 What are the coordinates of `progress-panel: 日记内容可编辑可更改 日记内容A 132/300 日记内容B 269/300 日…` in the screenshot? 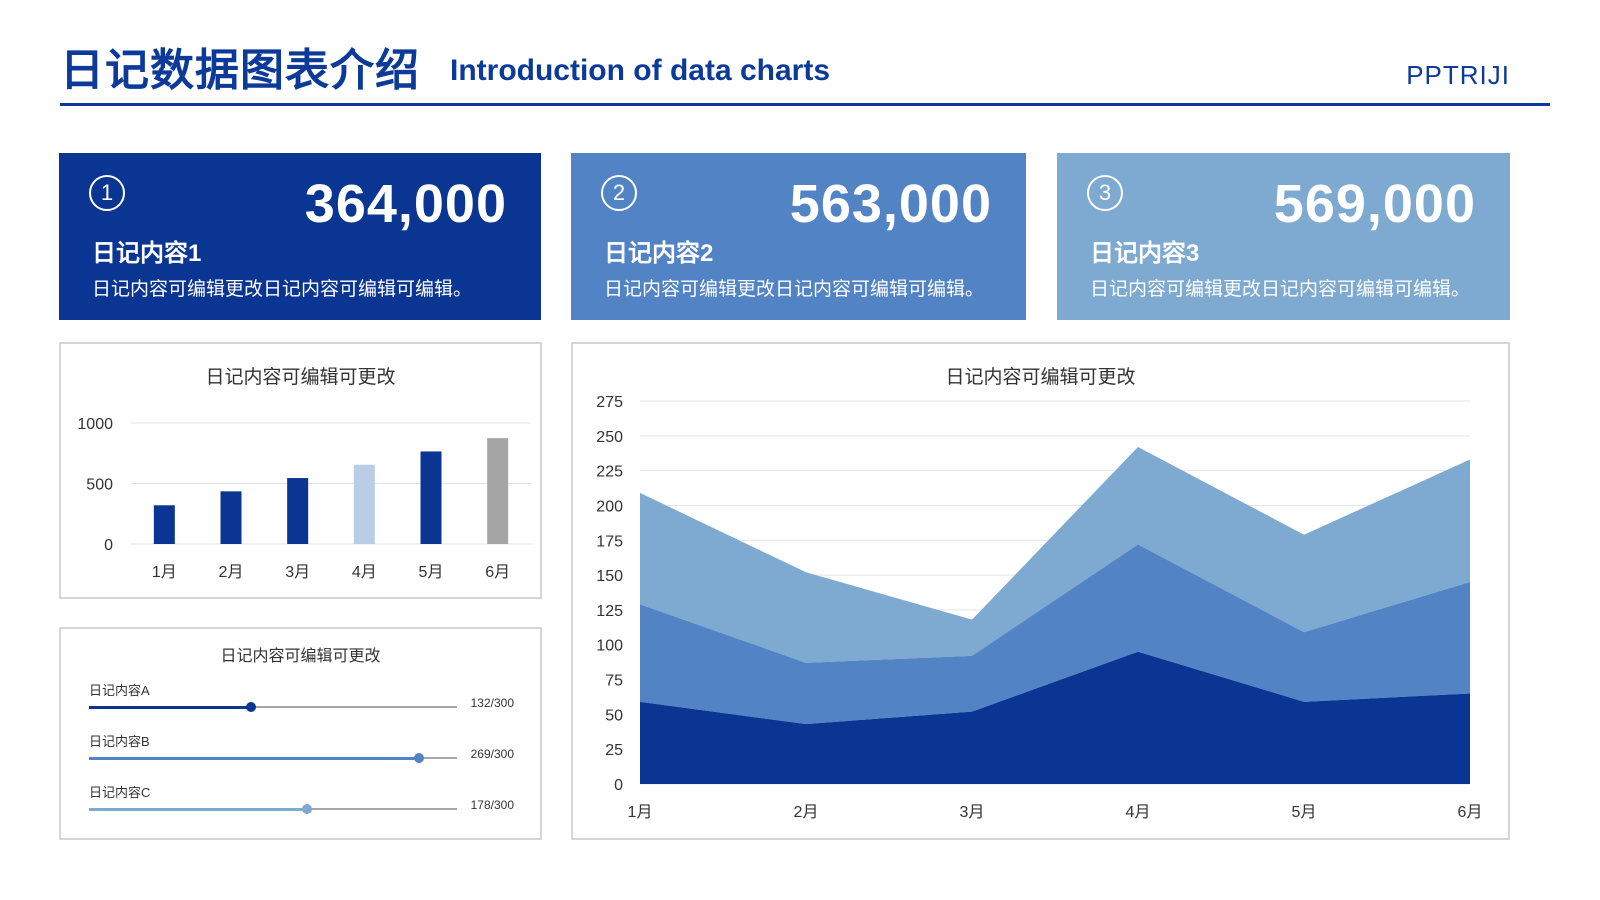 It's located at (300, 733).